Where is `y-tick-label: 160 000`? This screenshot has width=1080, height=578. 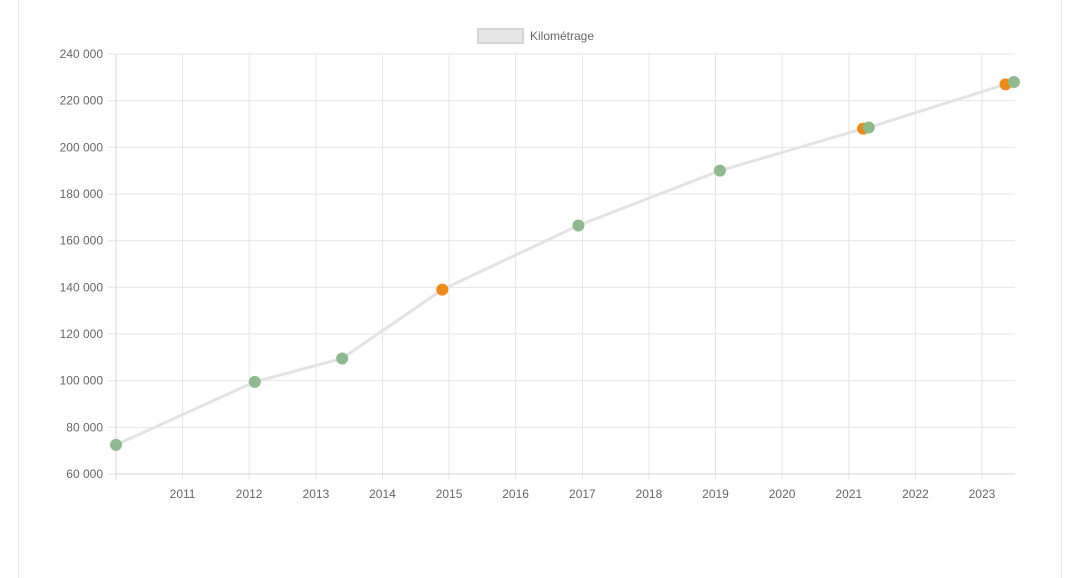
y-tick-label: 160 000 is located at coordinates (82, 241).